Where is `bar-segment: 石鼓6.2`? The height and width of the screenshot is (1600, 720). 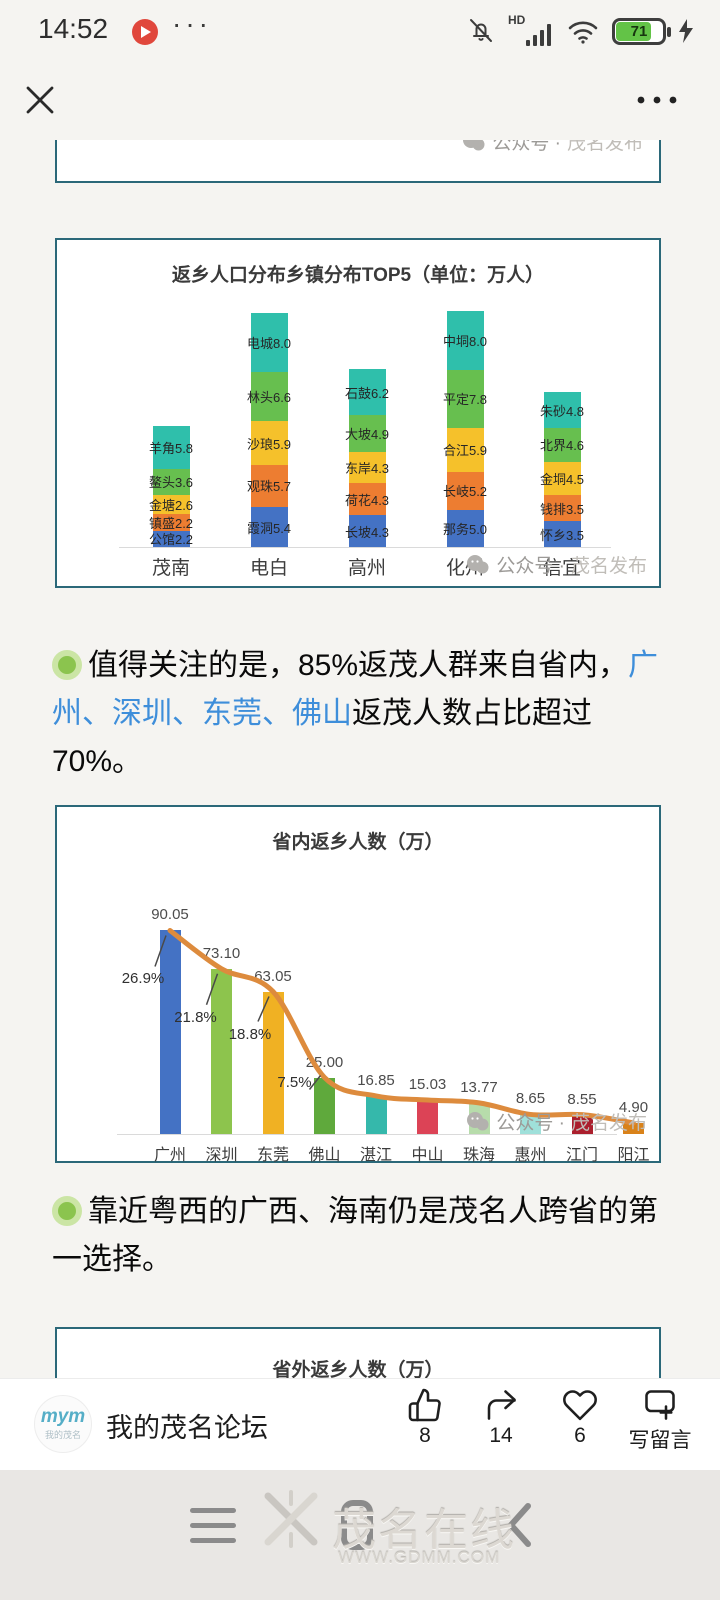
bar-segment: 石鼓6.2 is located at coordinates (367, 392).